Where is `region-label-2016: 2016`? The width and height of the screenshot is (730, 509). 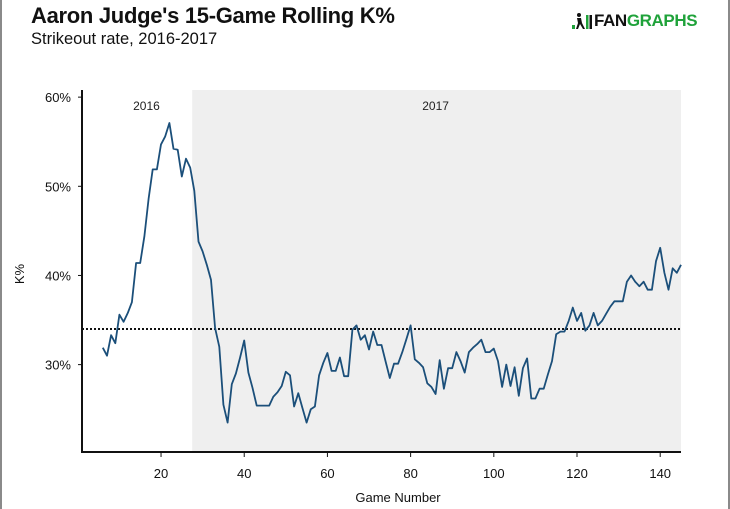
region-label-2016: 2016 is located at coordinates (146, 106).